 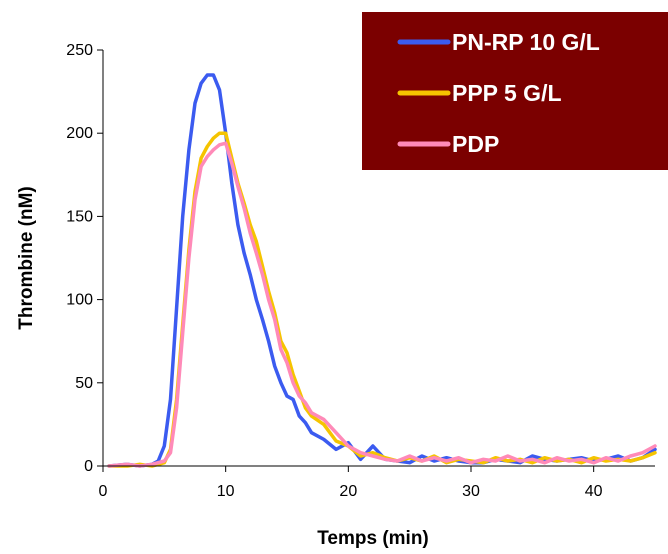 I want to click on legend-label: PDP, so click(x=475, y=144).